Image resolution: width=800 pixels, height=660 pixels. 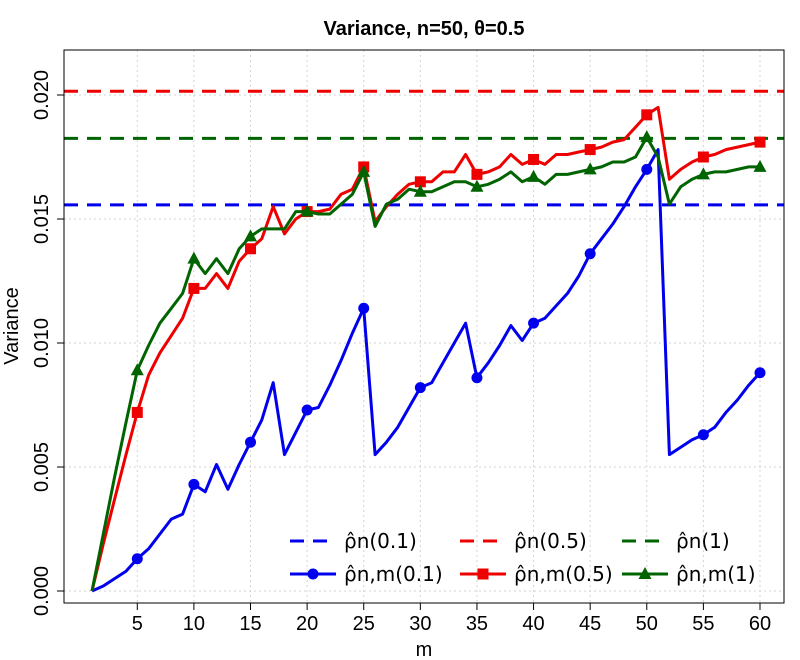 I want to click on x-tick-label-4: 25, so click(x=364, y=624).